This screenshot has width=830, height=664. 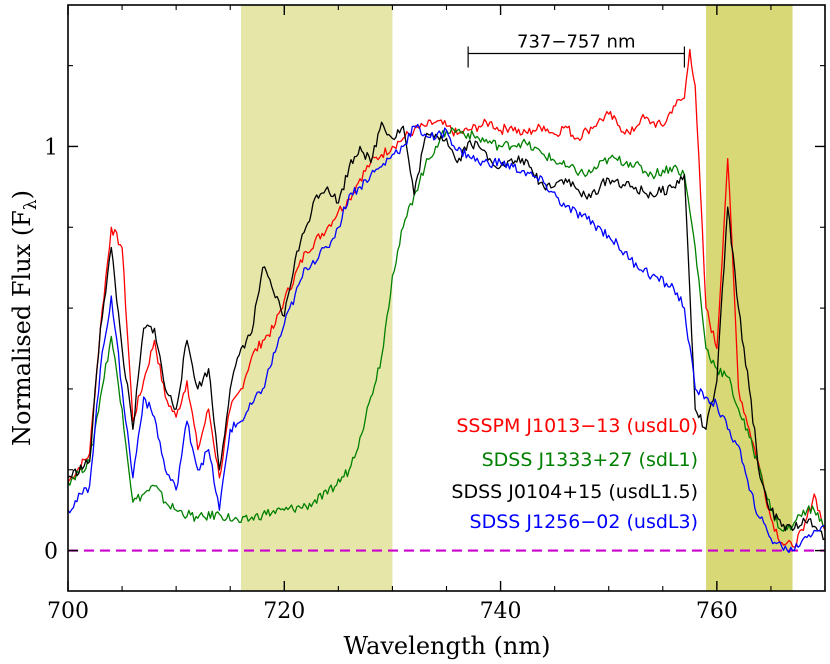 I want to click on y-axis-label: Normalised Flux (Fλ), so click(x=24, y=318).